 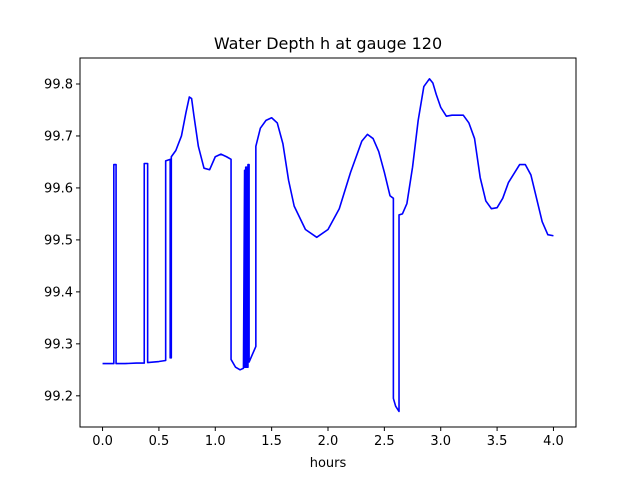 What do you see at coordinates (58, 344) in the screenshot?
I see `y-tick-label: 99.3` at bounding box center [58, 344].